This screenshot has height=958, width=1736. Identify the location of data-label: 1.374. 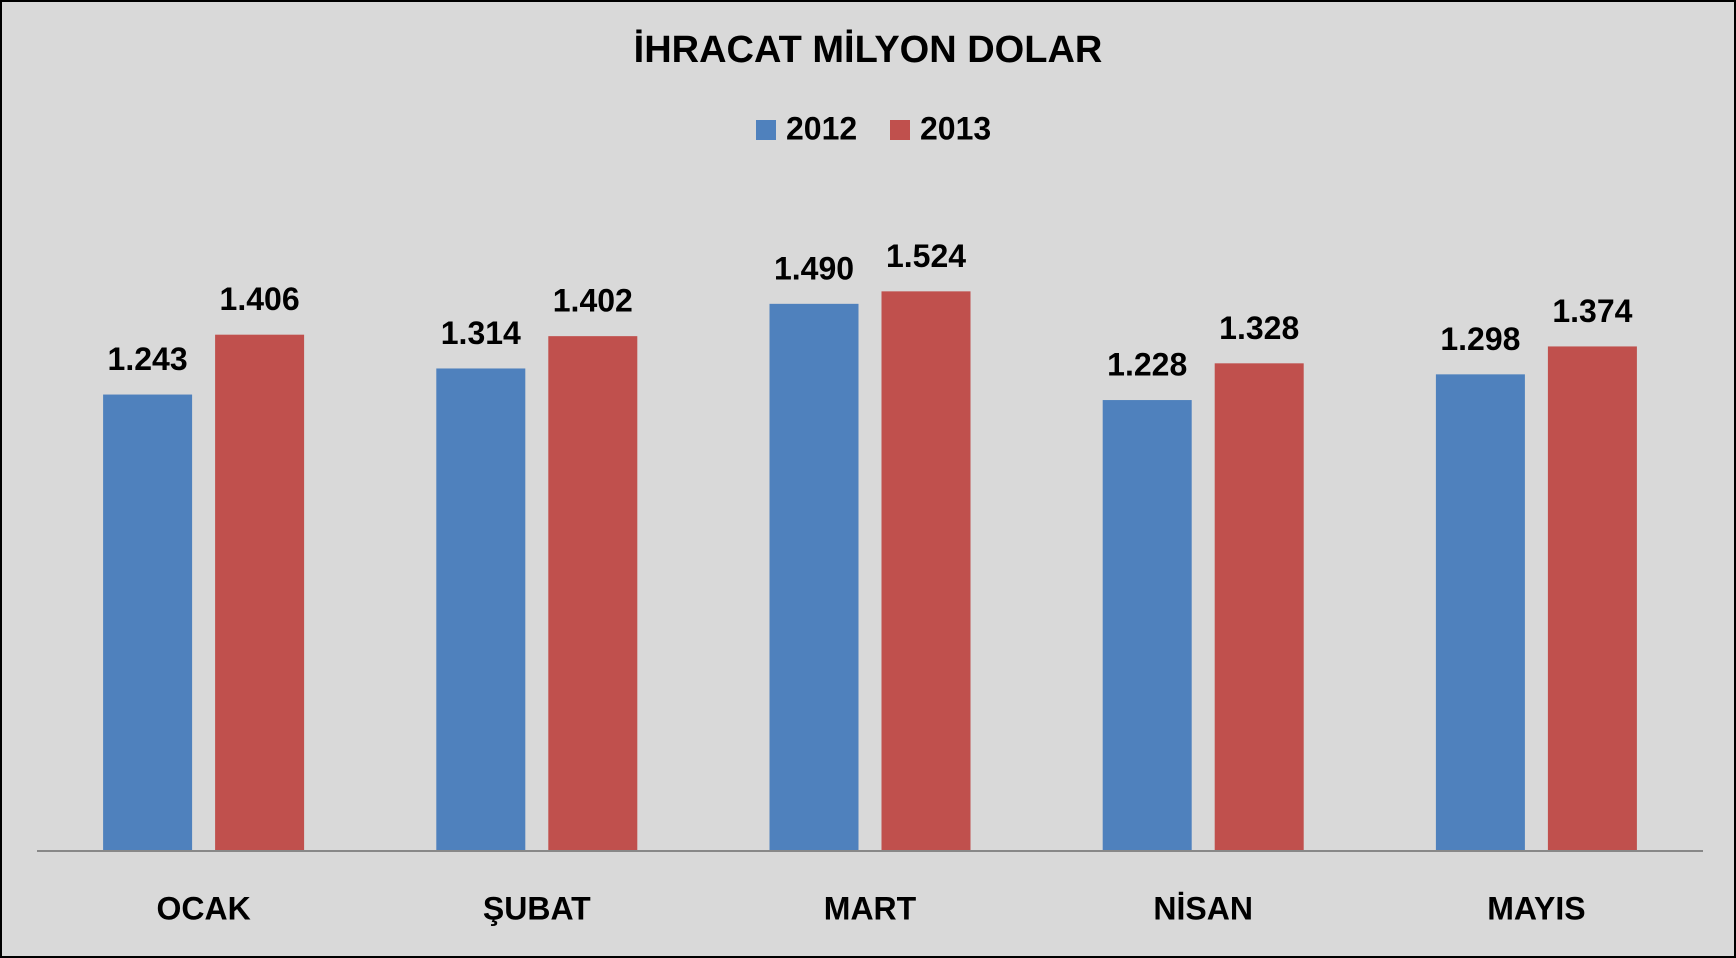
(1592, 311).